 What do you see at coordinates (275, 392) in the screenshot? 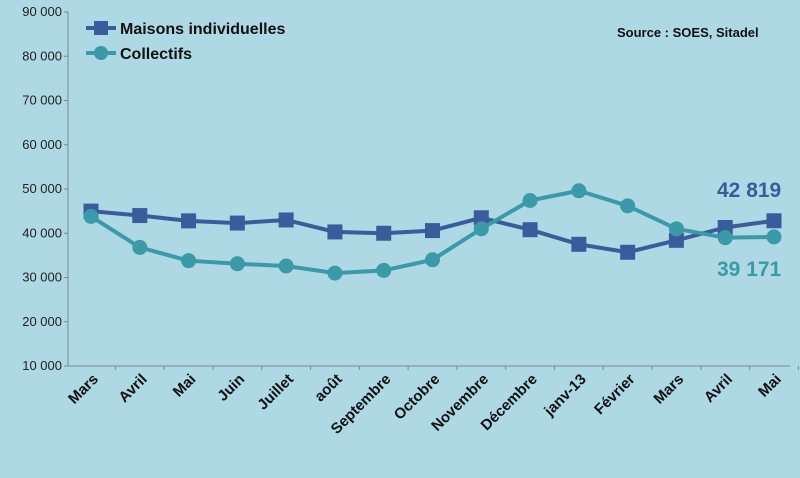
I see `x-tick-label: Juillet` at bounding box center [275, 392].